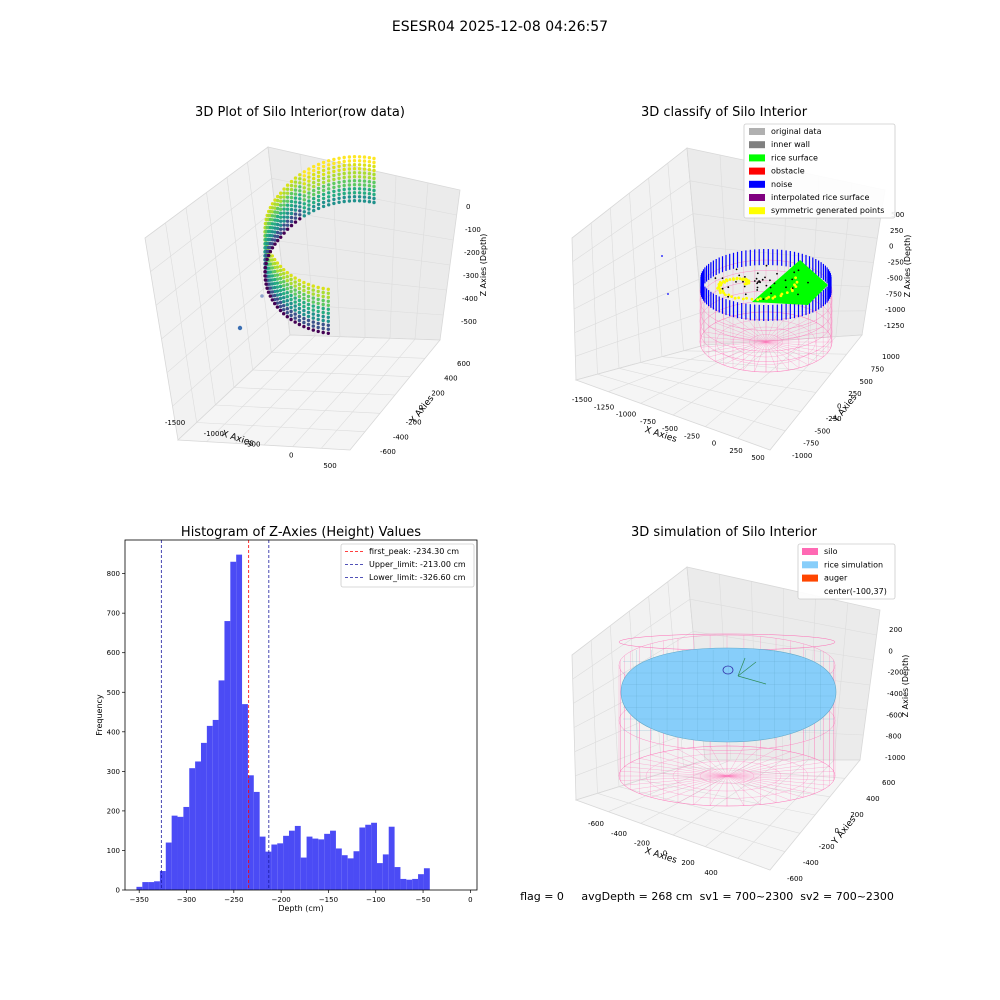  I want to click on histogram-title: Histogram of Z-Axies (Height) Values, so click(301, 532).